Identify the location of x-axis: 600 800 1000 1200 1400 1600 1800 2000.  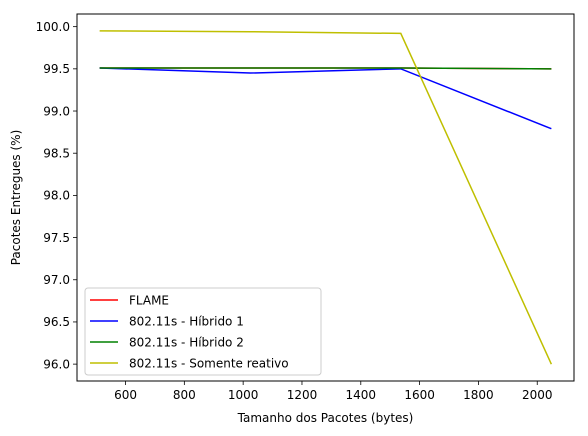
(333, 391).